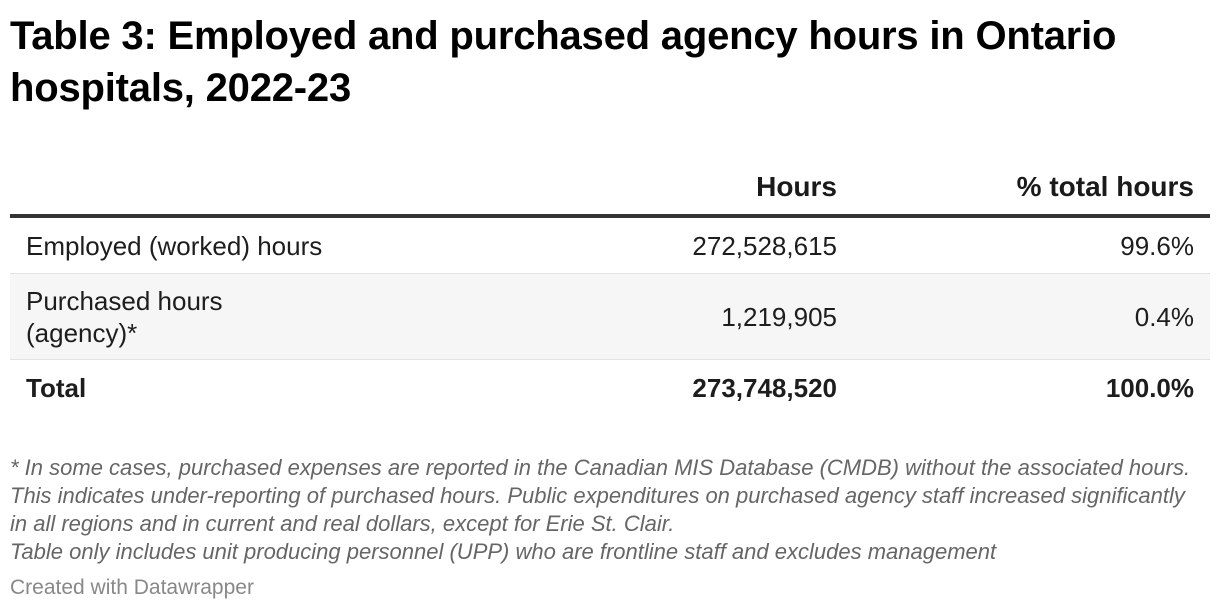 This screenshot has height=612, width=1220. Describe the element at coordinates (1149, 387) in the screenshot. I see `total-pct: 100.0%` at that location.